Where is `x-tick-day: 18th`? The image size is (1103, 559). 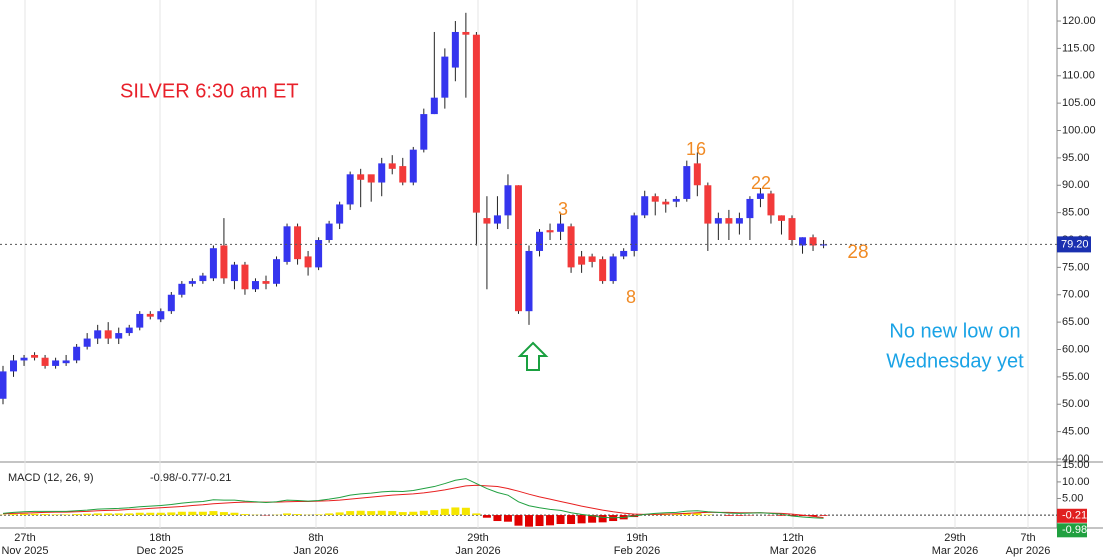 x-tick-day: 18th is located at coordinates (159, 538).